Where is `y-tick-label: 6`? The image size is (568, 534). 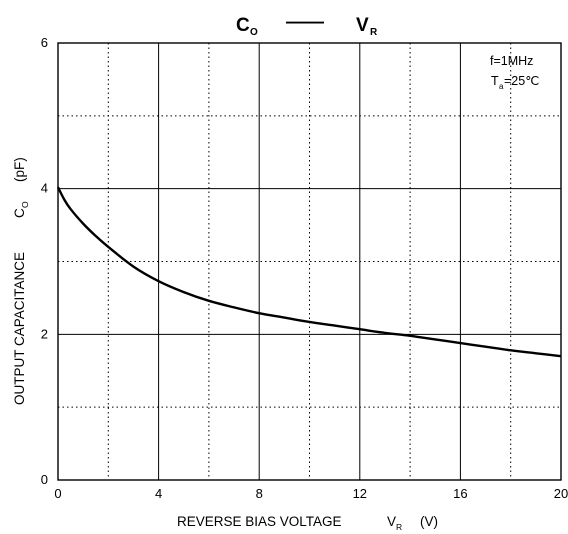 y-tick-label: 6 is located at coordinates (44, 42).